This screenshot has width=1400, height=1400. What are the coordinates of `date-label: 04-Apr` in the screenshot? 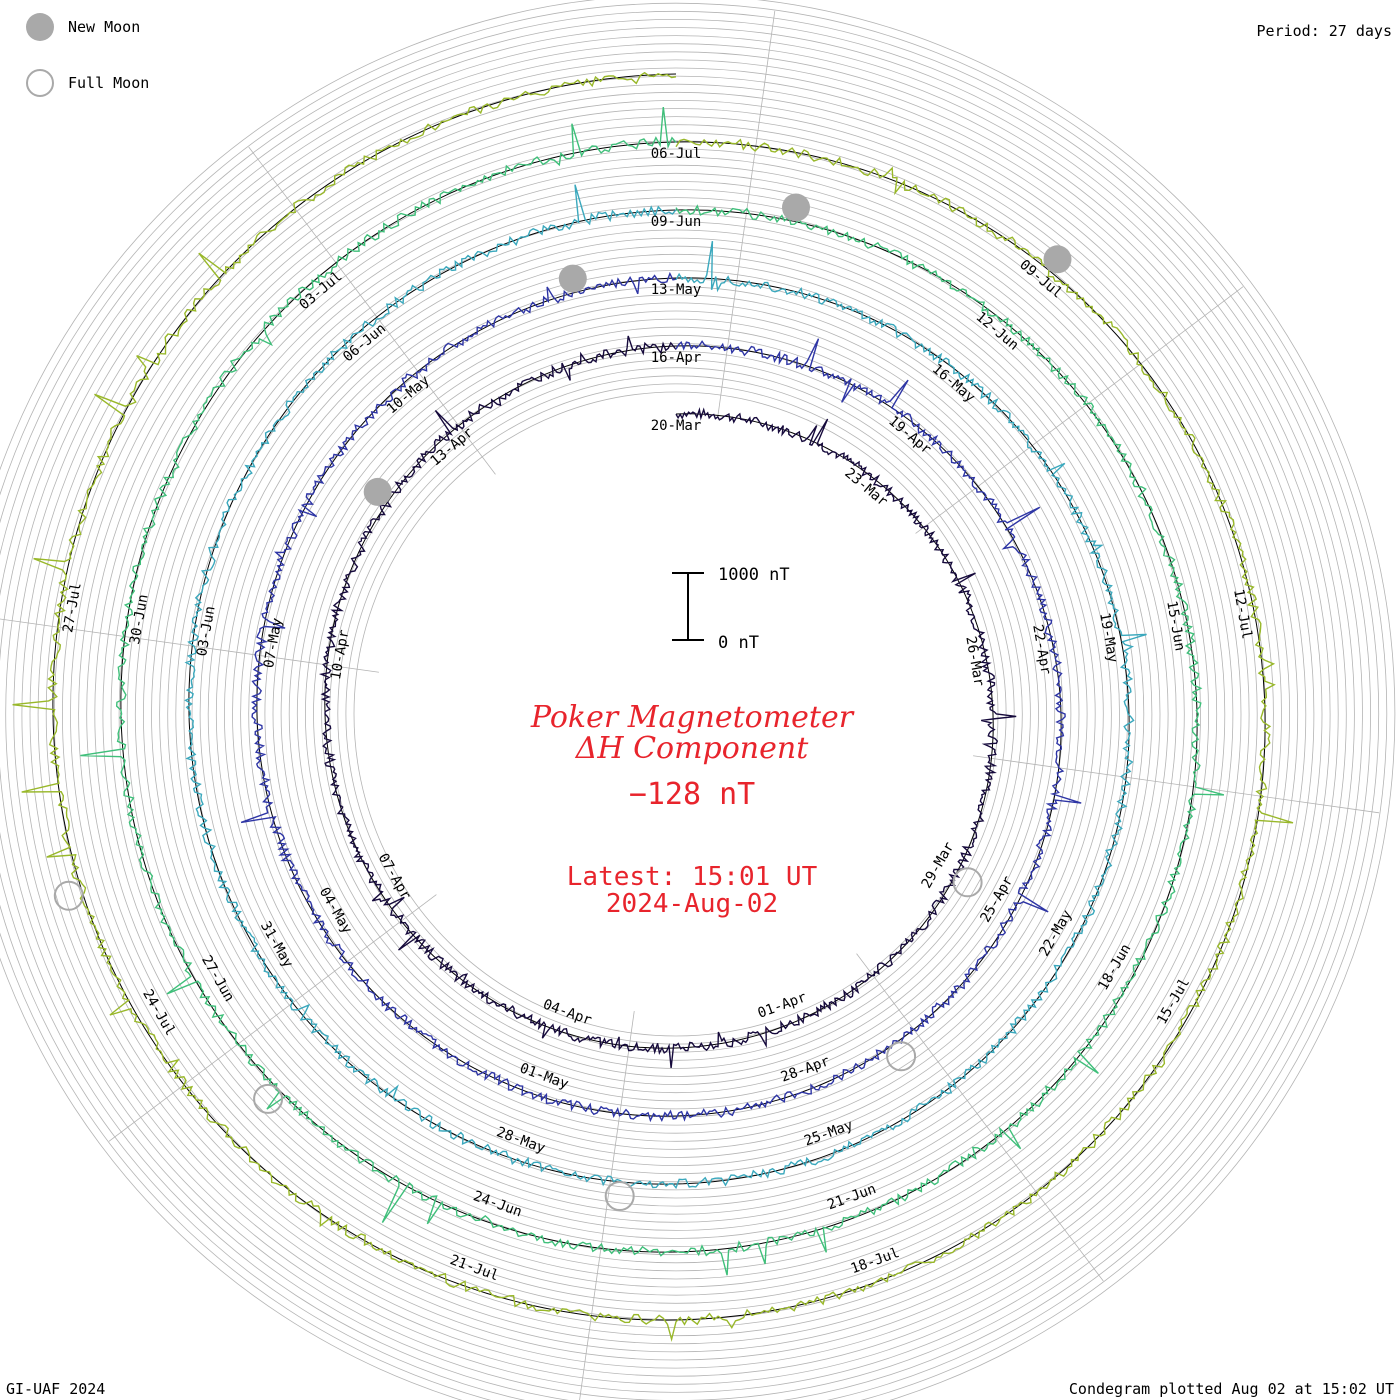 It's located at (567, 1012).